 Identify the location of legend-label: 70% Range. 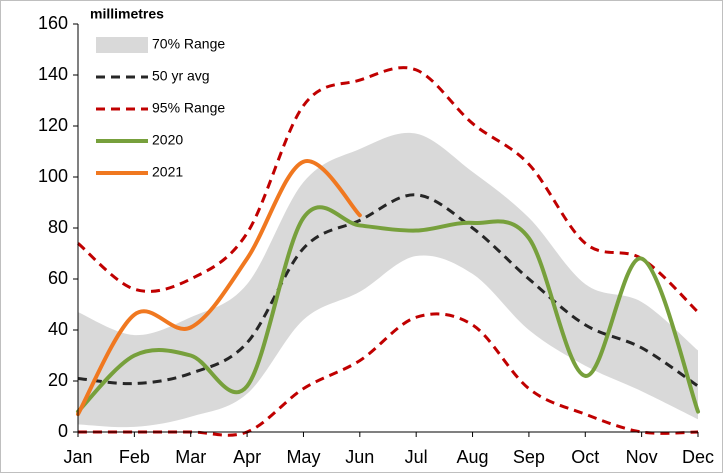
(188, 44).